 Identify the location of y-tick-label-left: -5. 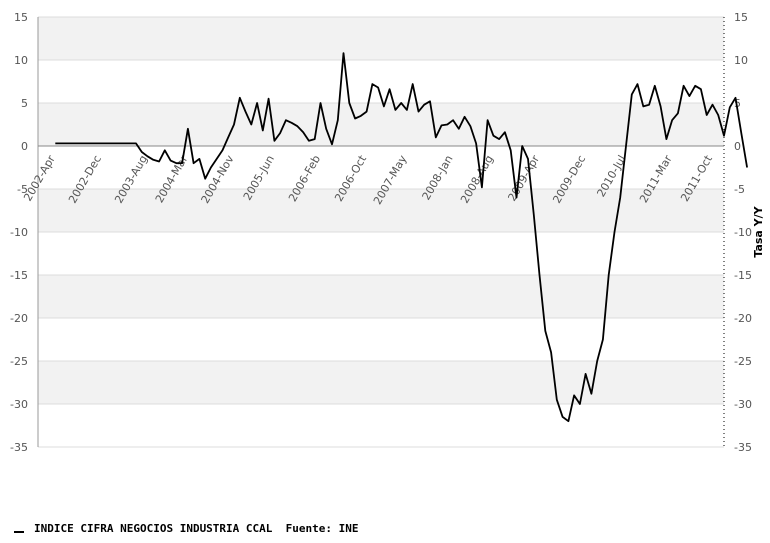
(22, 189).